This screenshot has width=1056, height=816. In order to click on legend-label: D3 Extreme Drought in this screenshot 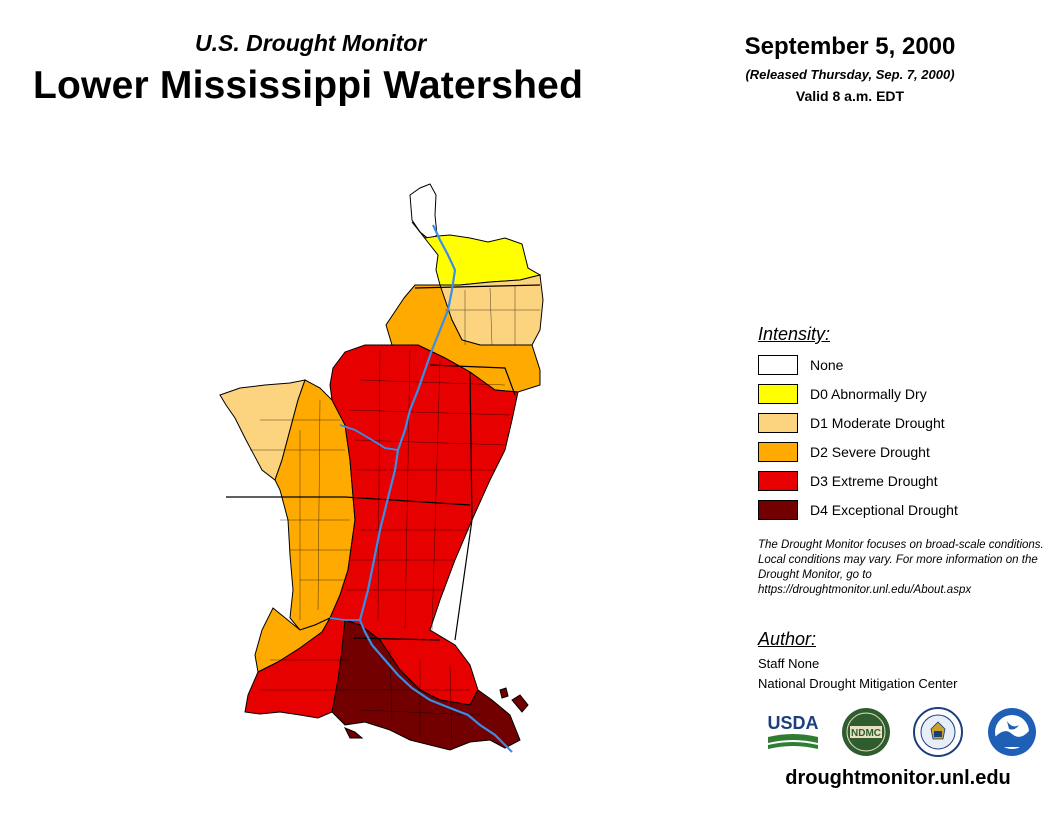, I will do `click(874, 481)`.